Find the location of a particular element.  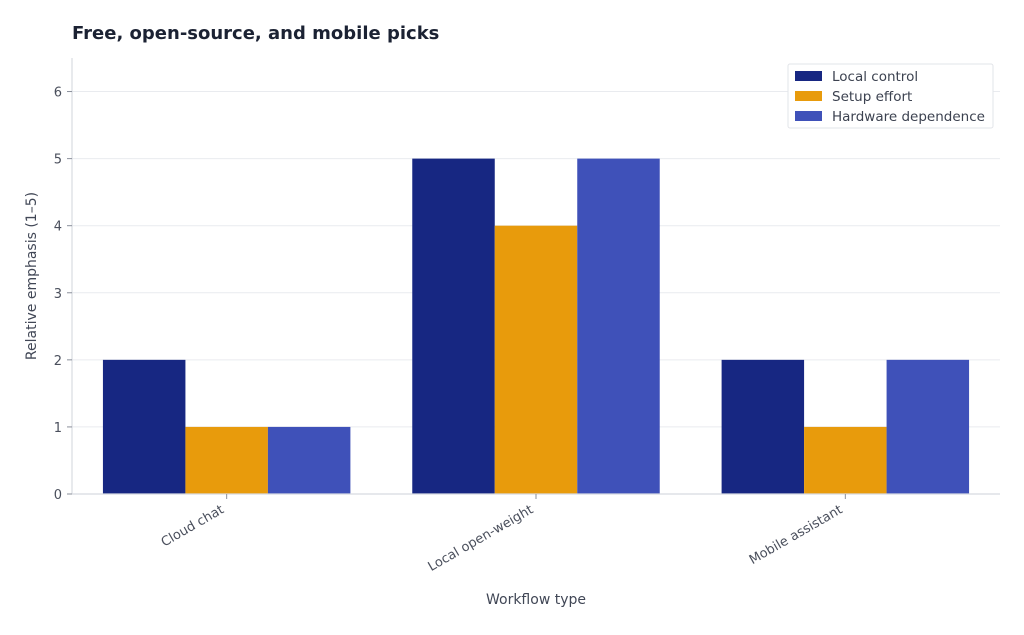

legend-label-1: Setup effort is located at coordinates (872, 97).